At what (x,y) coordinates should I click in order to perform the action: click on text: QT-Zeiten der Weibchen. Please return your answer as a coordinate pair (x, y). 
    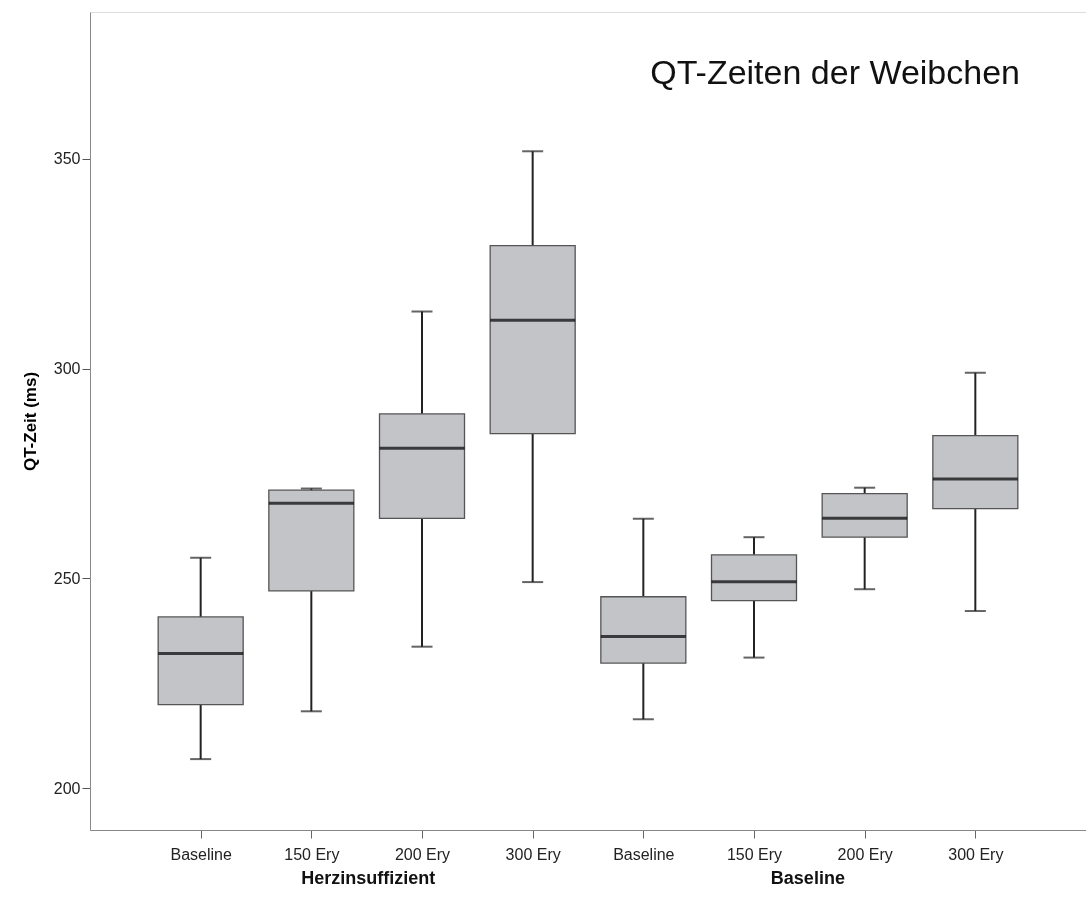
    Looking at the image, I should click on (835, 72).